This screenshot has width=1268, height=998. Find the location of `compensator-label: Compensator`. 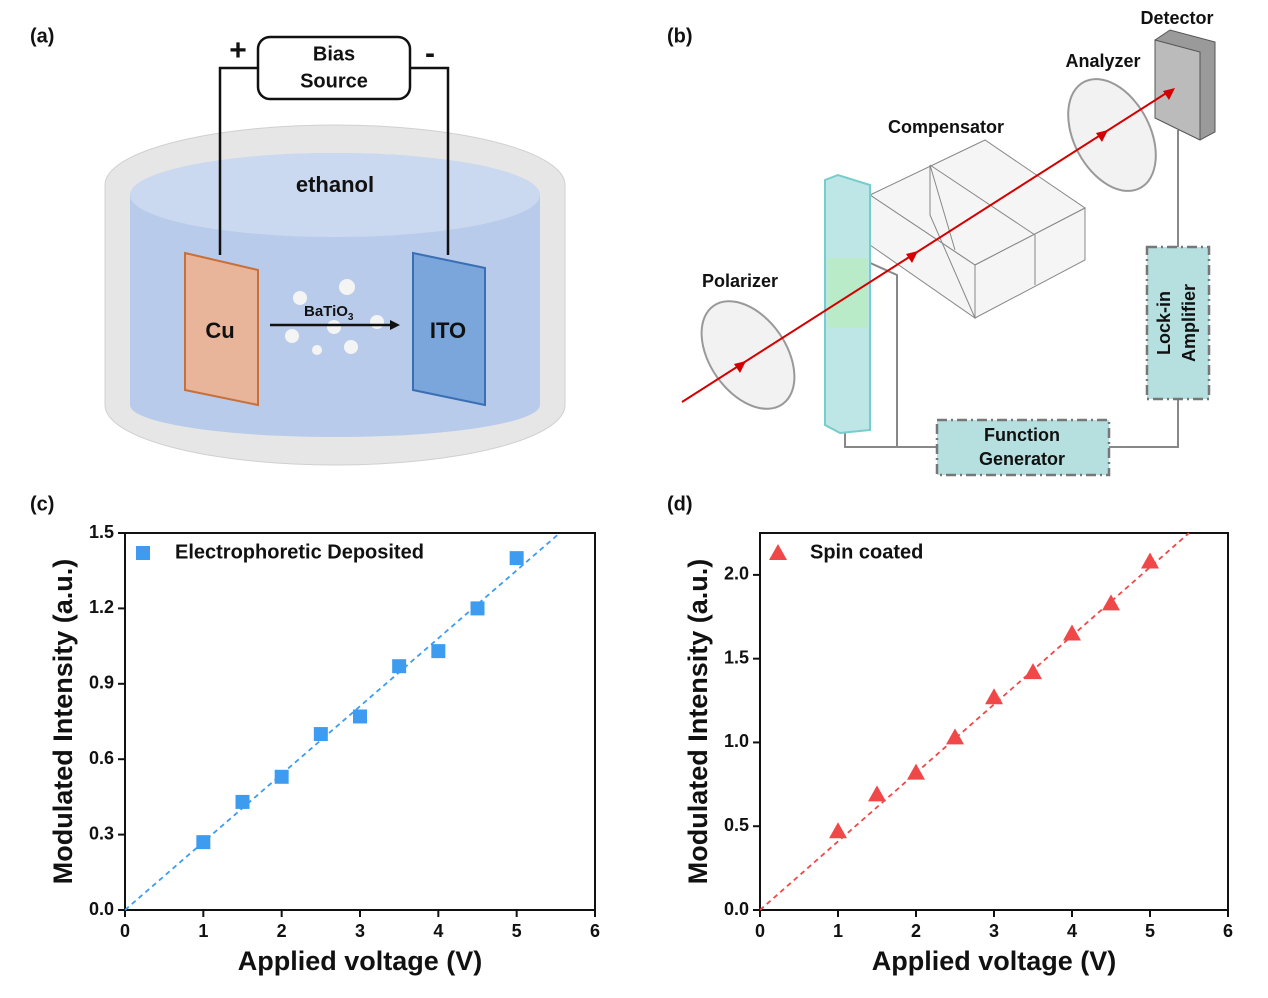

compensator-label: Compensator is located at coordinates (946, 127).